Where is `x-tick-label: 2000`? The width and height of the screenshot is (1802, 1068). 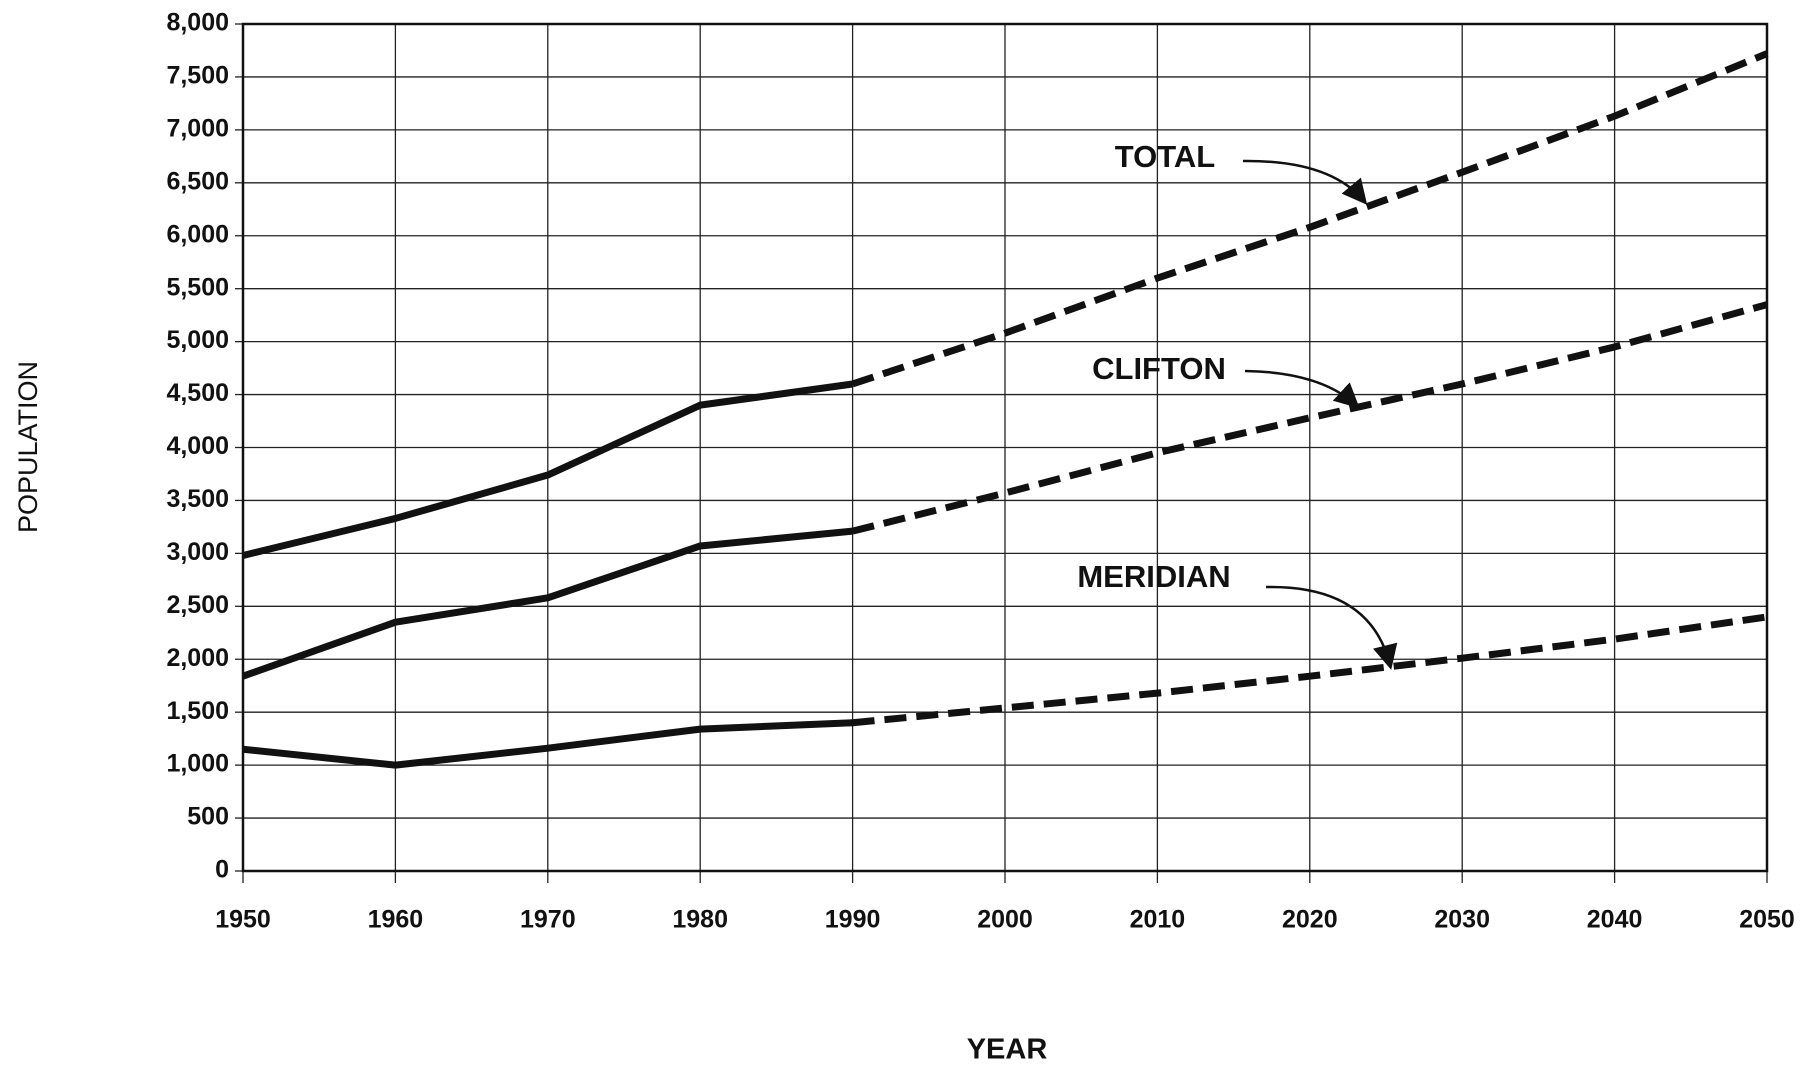
x-tick-label: 2000 is located at coordinates (1005, 920).